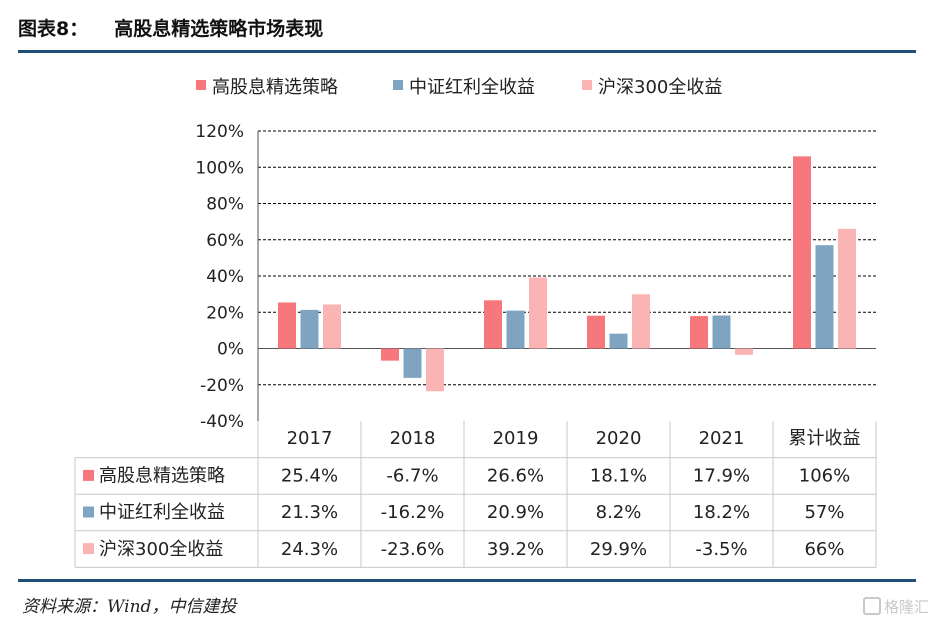 This screenshot has width=941, height=626. I want to click on footer-rule, so click(467, 580).